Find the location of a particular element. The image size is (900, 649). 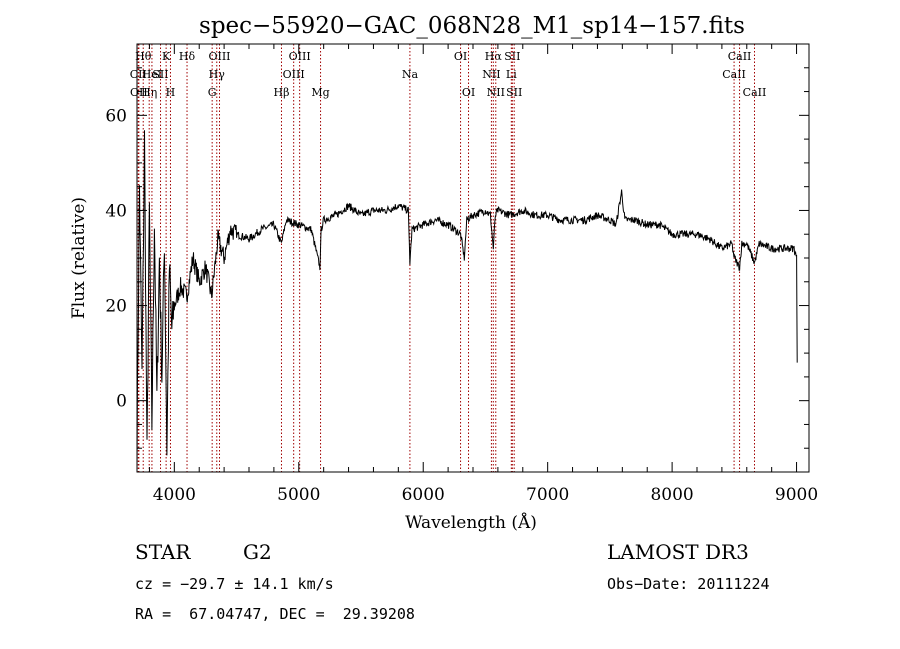

x-tick-label: 4000 is located at coordinates (174, 495).